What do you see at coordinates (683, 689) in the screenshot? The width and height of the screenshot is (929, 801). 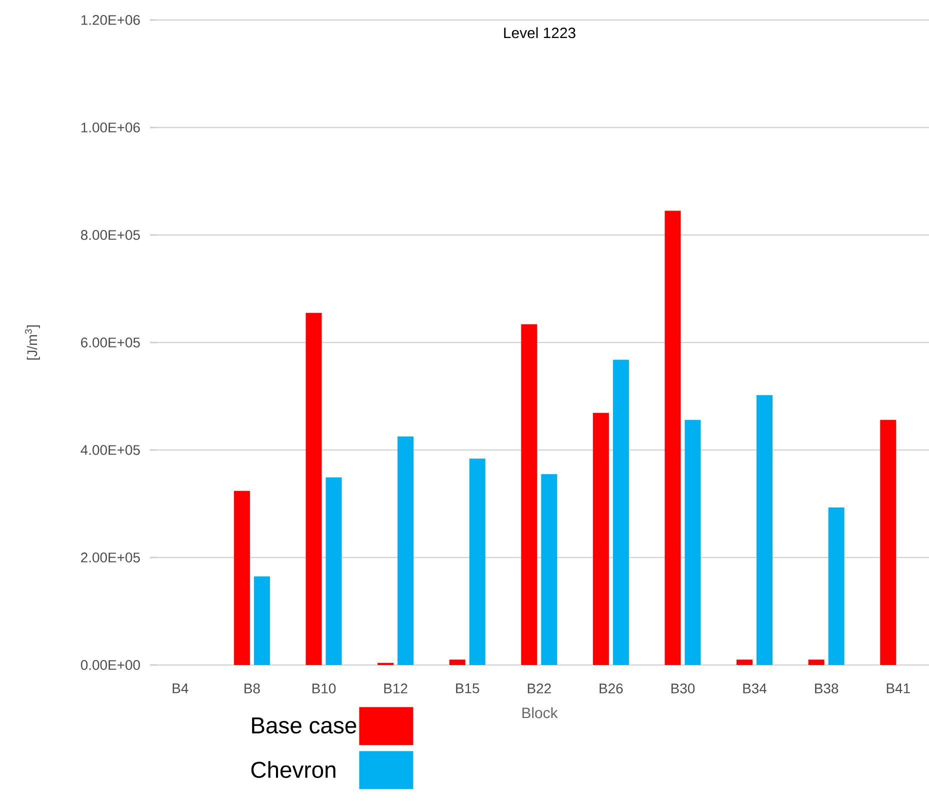 I see `x-tick-label: B30` at bounding box center [683, 689].